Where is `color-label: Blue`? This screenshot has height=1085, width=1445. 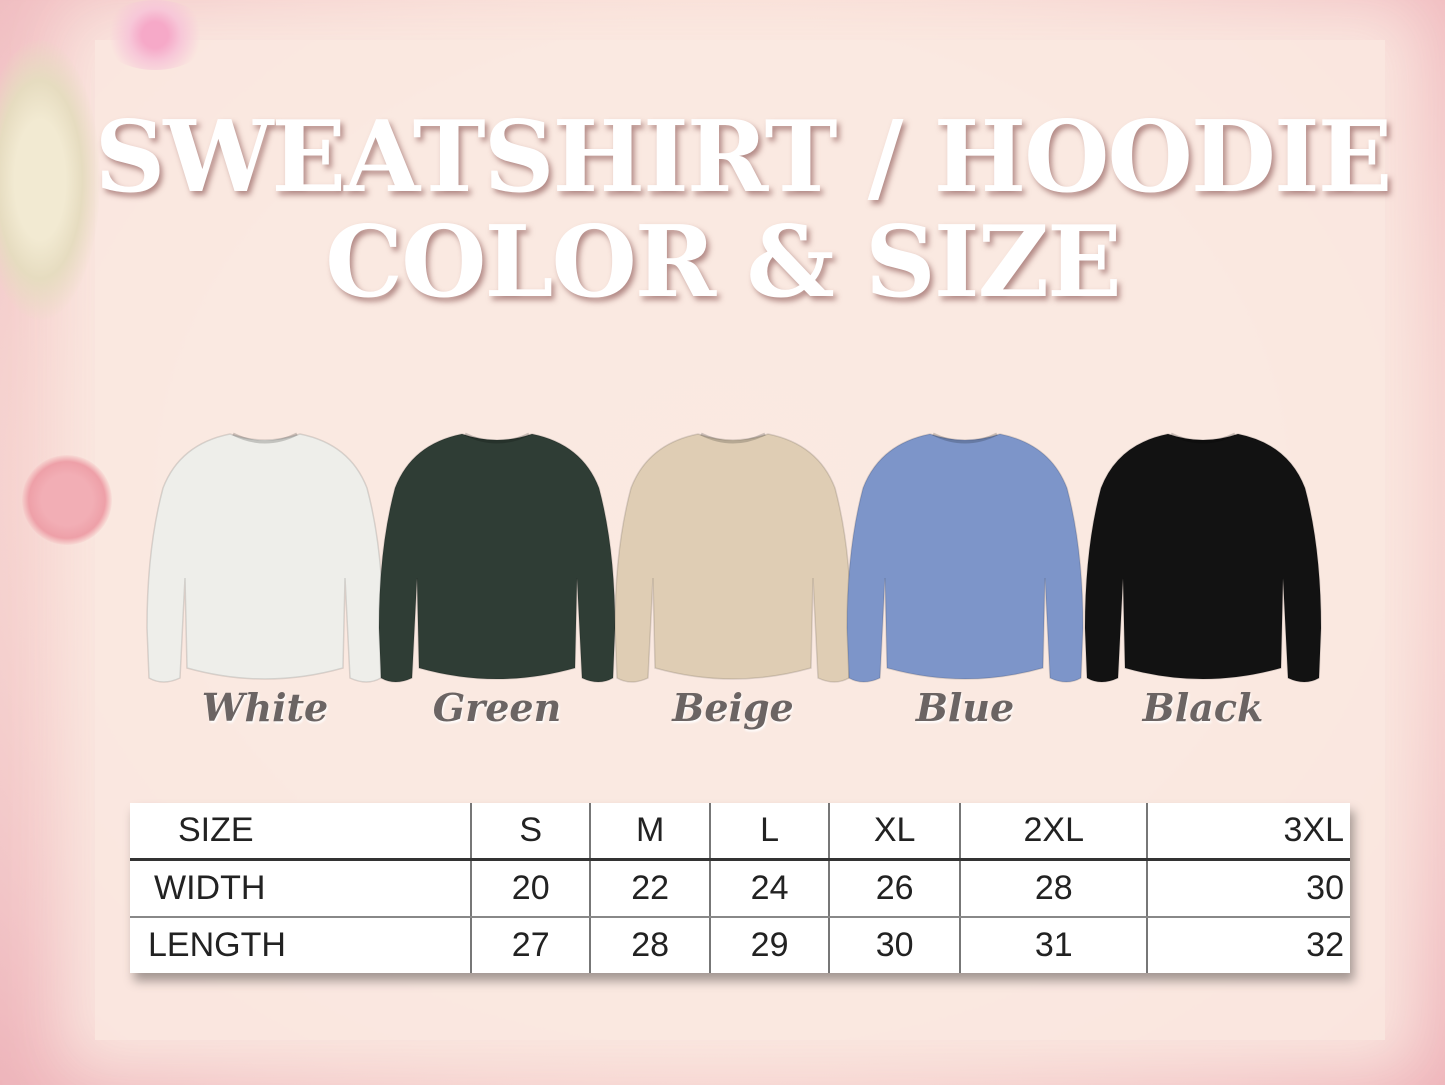
color-label: Blue is located at coordinates (965, 707).